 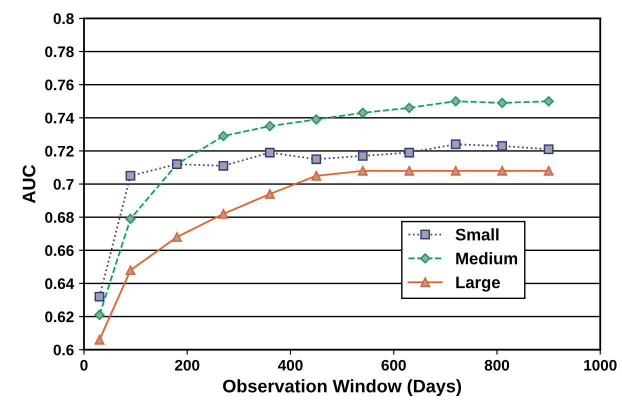 What do you see at coordinates (64, 184) in the screenshot?
I see `y-tick-label: 0.7` at bounding box center [64, 184].